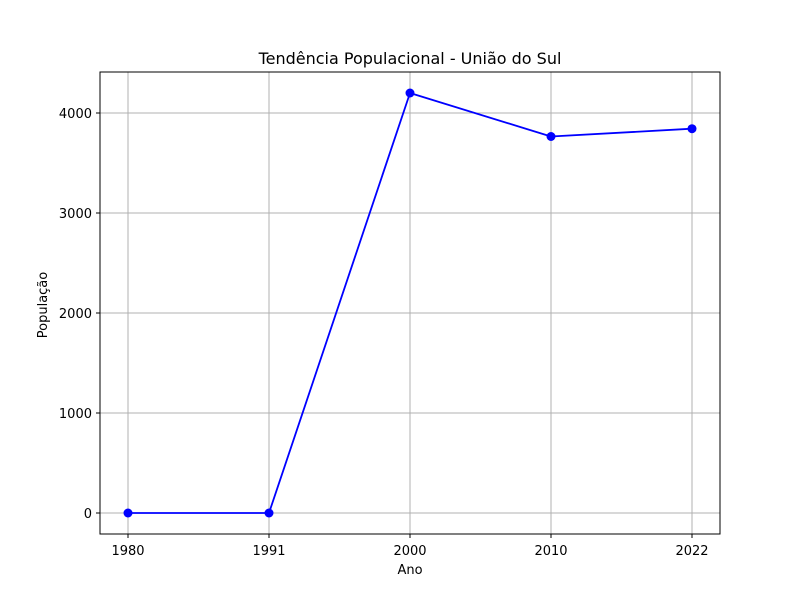 The height and width of the screenshot is (600, 800). Describe the element at coordinates (409, 551) in the screenshot. I see `x-tick-label: 2000` at that location.